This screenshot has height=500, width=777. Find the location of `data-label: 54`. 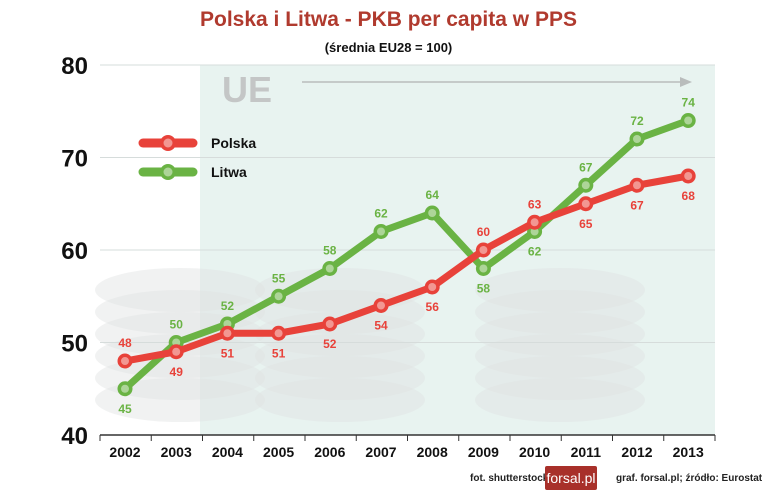

data-label: 54 is located at coordinates (381, 326).